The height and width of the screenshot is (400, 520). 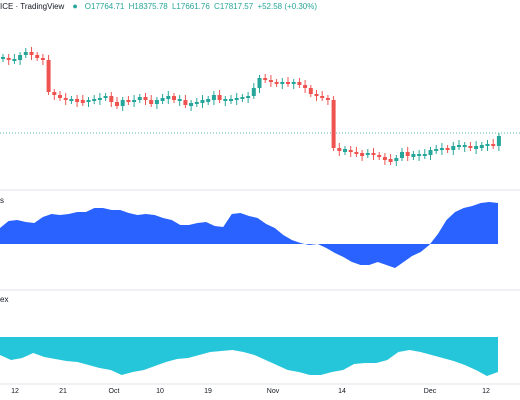 I want to click on index-pane-label: ex, so click(x=4, y=299).